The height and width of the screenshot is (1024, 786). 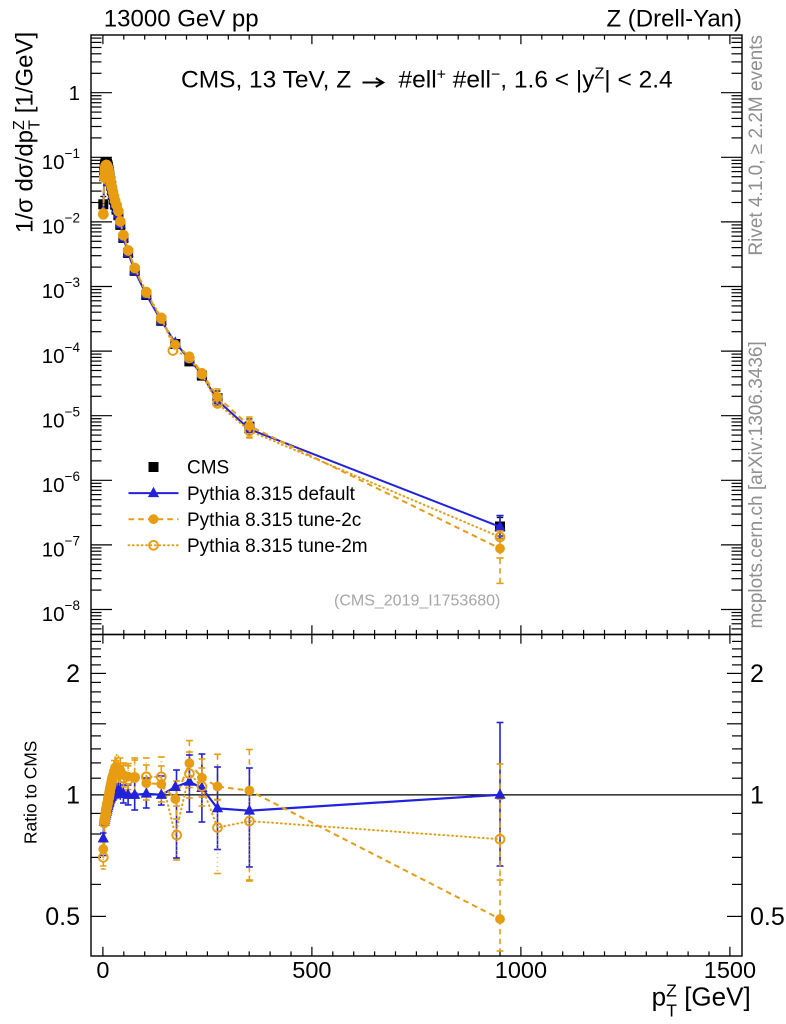 What do you see at coordinates (701, 1001) in the screenshot?
I see `svg-text:pZT [GeV]: pZ T [GeV]` at bounding box center [701, 1001].